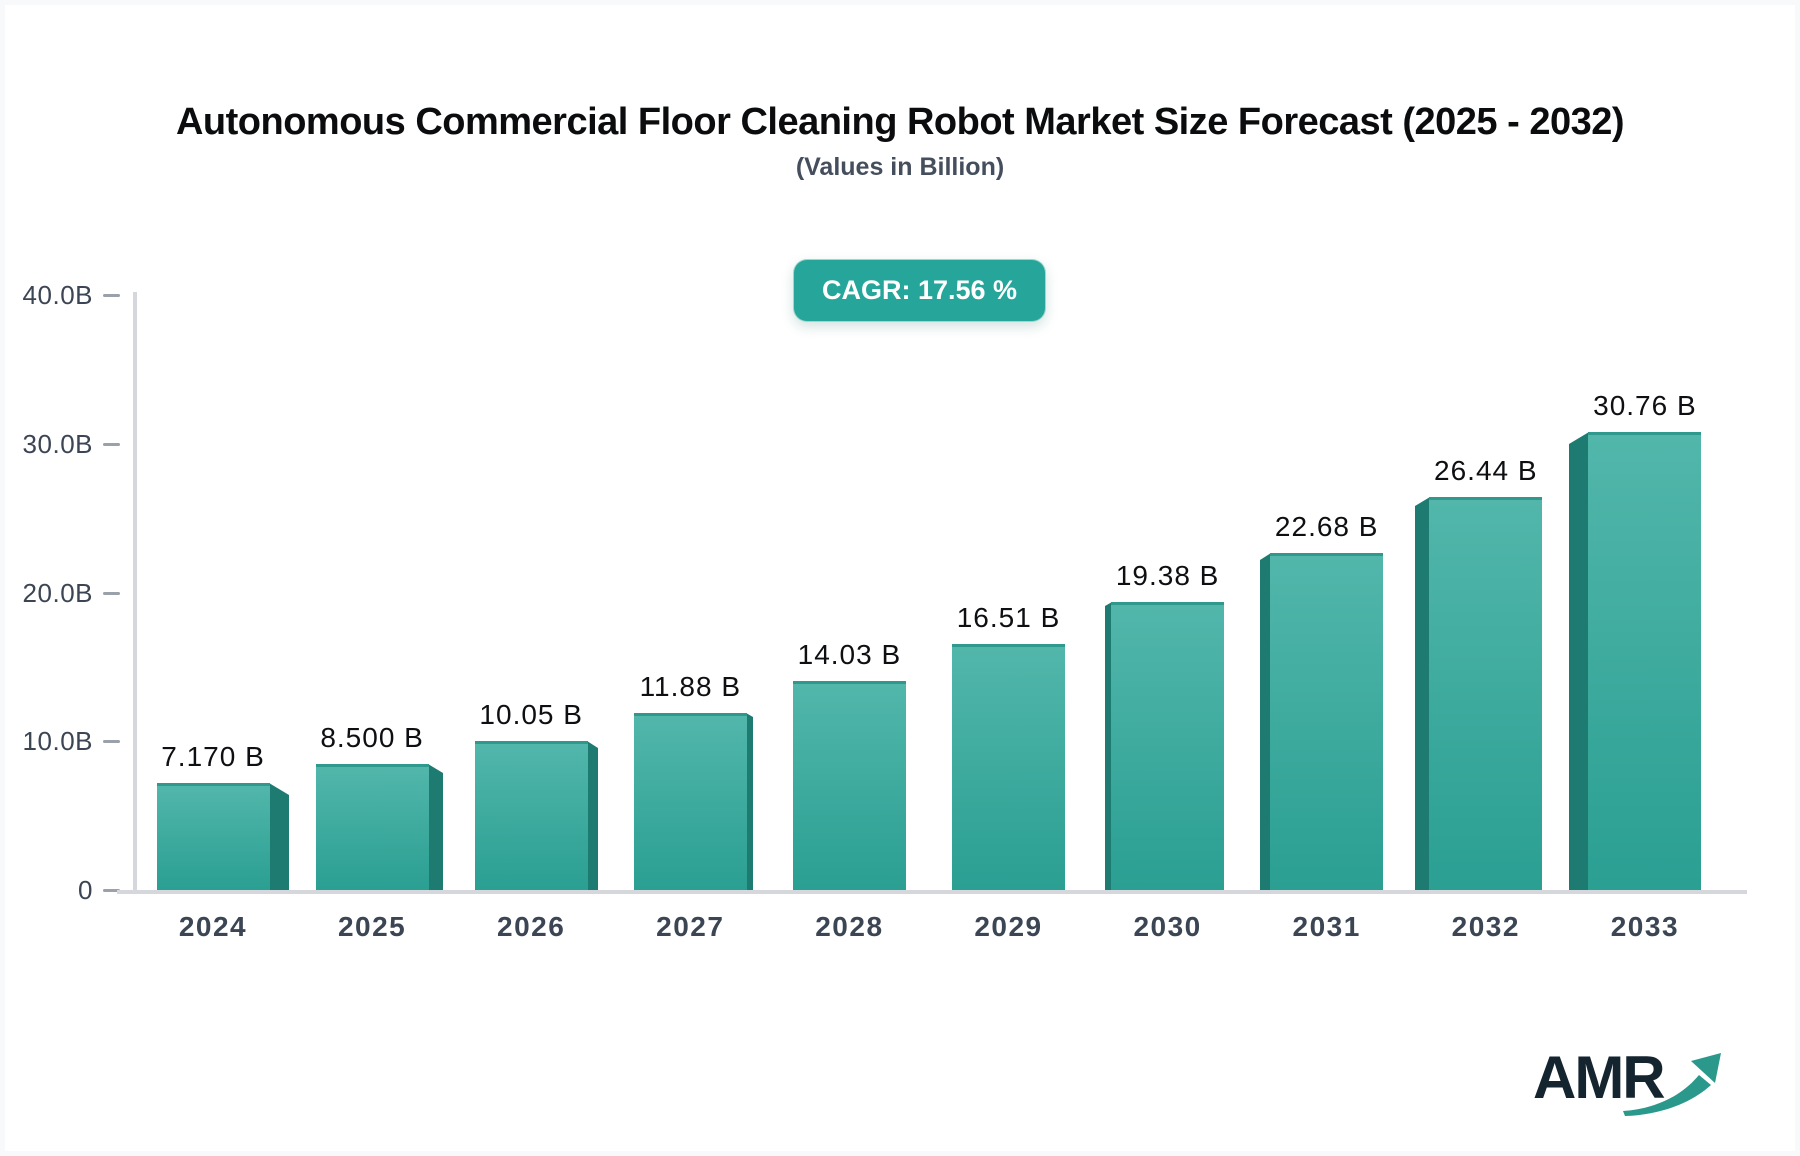  Describe the element at coordinates (1579, 661) in the screenshot. I see `bar-side-2033` at that location.